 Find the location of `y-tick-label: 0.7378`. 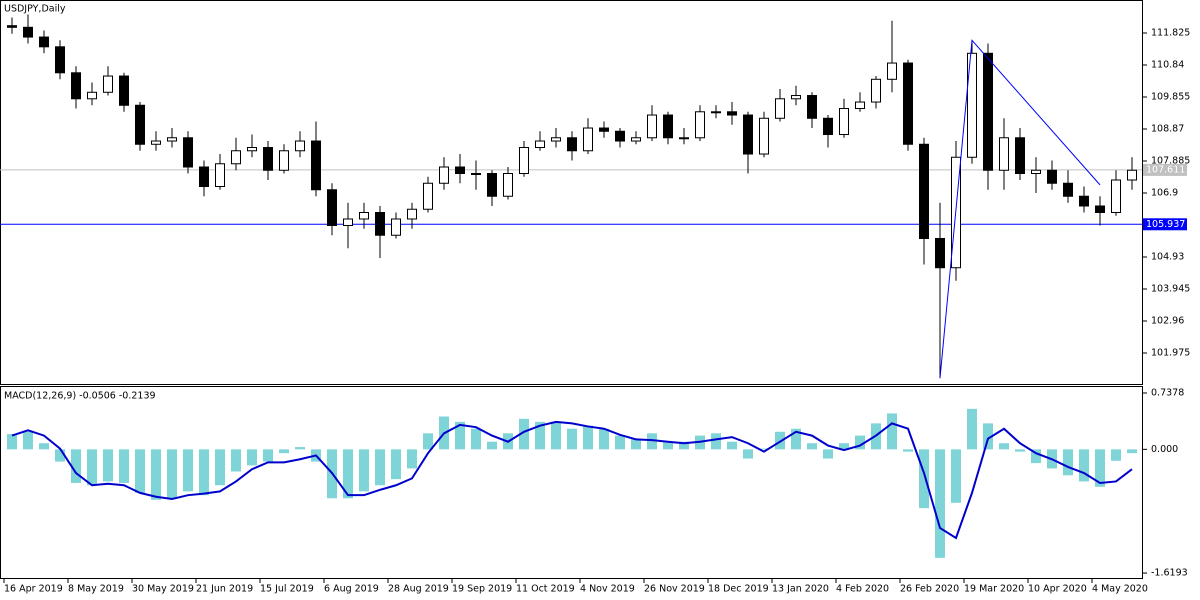

y-tick-label: 0.7378 is located at coordinates (1167, 392).